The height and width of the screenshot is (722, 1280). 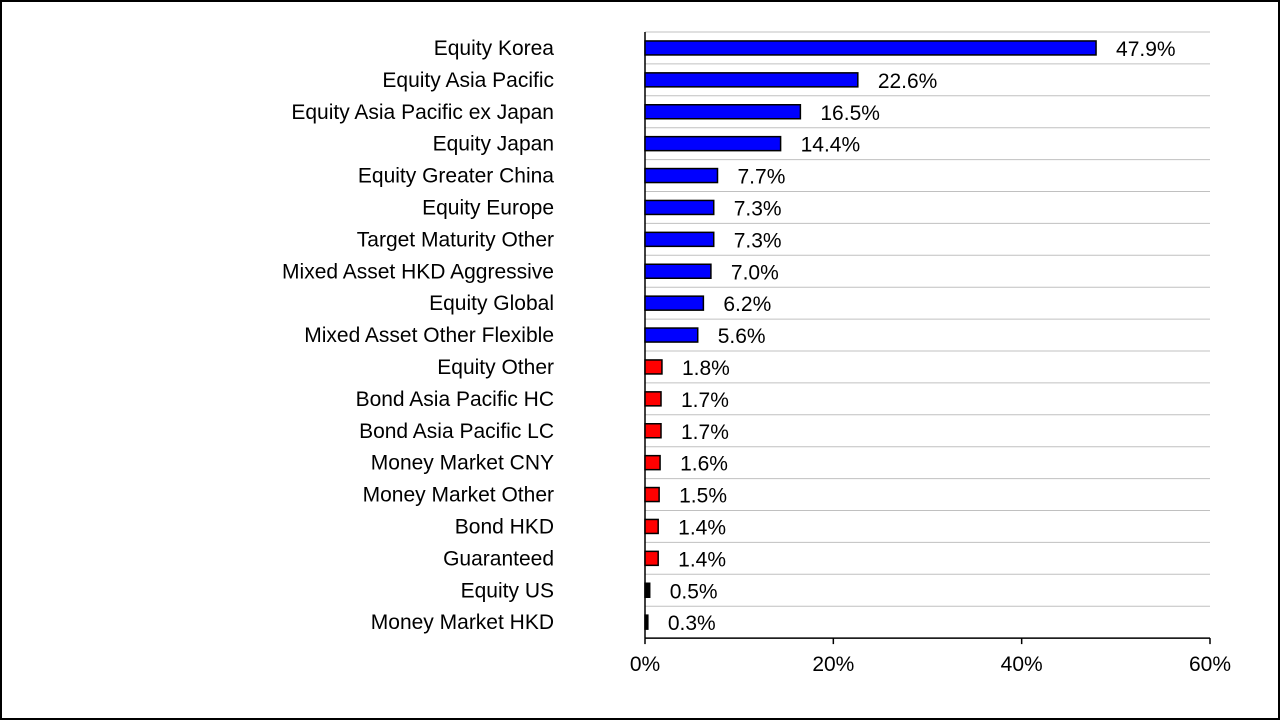 I want to click on category-label: Money Market CNY, so click(x=462, y=463).